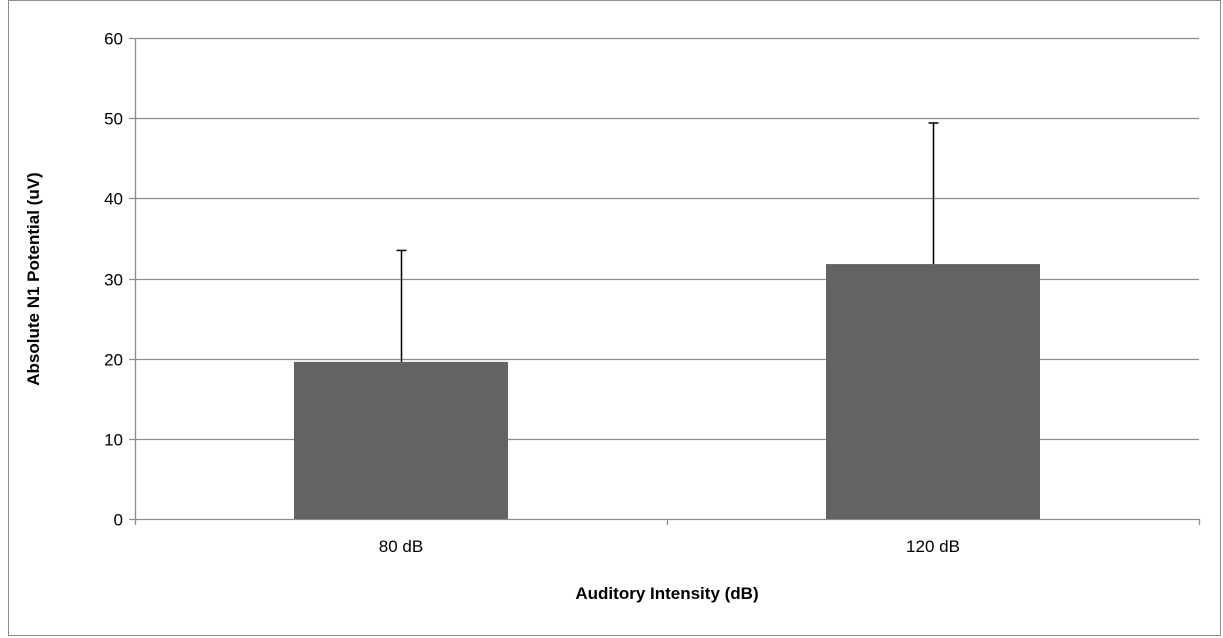 This screenshot has height=638, width=1223. I want to click on y-tick-label: 50, so click(113, 119).